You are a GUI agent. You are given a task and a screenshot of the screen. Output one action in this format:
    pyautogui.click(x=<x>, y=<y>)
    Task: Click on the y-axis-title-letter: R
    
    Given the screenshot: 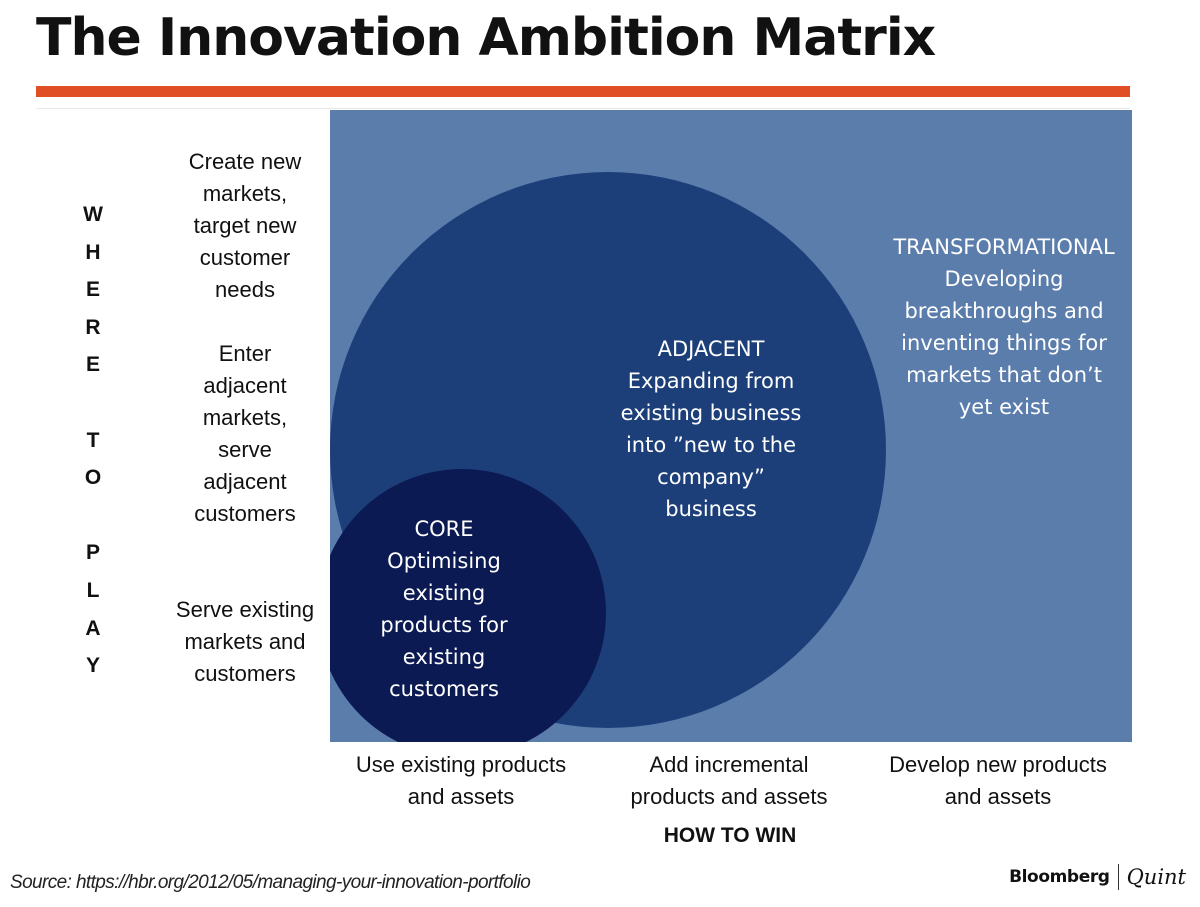 What is the action you would take?
    pyautogui.click(x=93, y=327)
    